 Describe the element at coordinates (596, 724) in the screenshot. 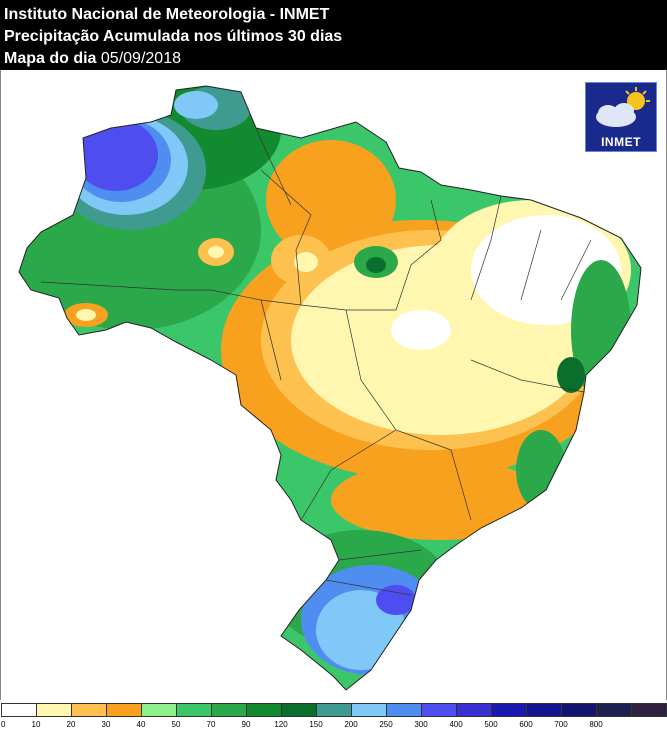

I see `legend-tick-label: 800` at that location.